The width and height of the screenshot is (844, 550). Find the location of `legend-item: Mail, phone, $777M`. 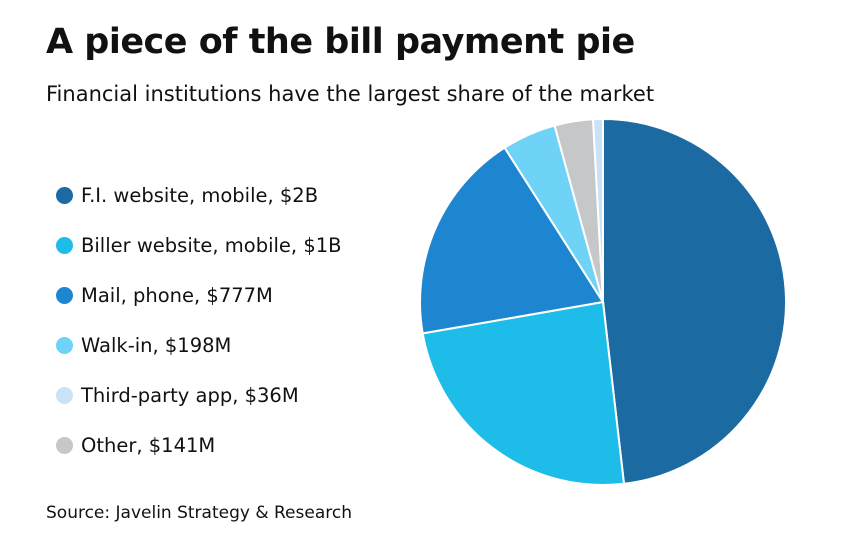

legend-item: Mail, phone, $777M is located at coordinates (199, 295).